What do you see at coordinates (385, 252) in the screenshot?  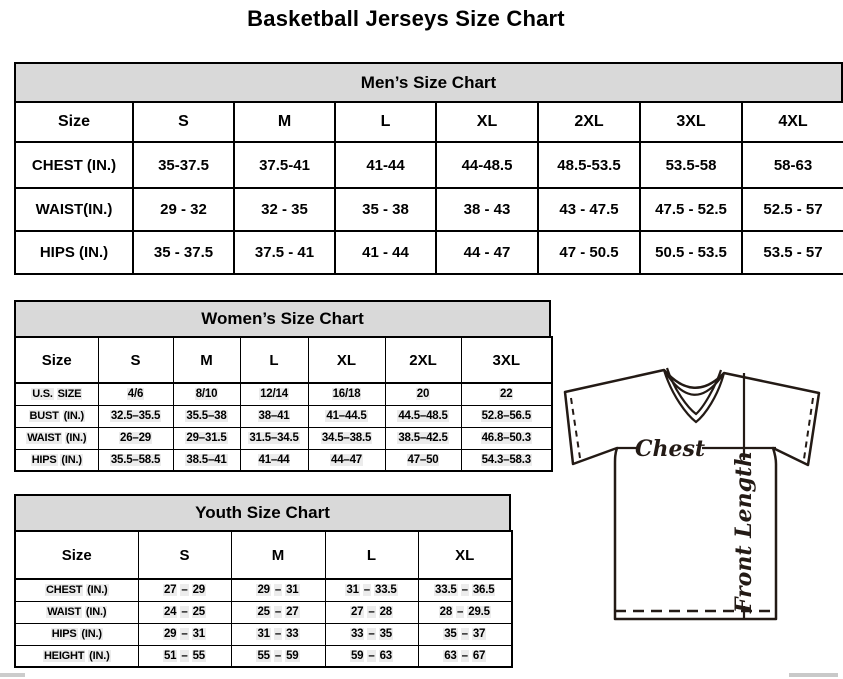 I see `table-cell: 41 - 44` at bounding box center [385, 252].